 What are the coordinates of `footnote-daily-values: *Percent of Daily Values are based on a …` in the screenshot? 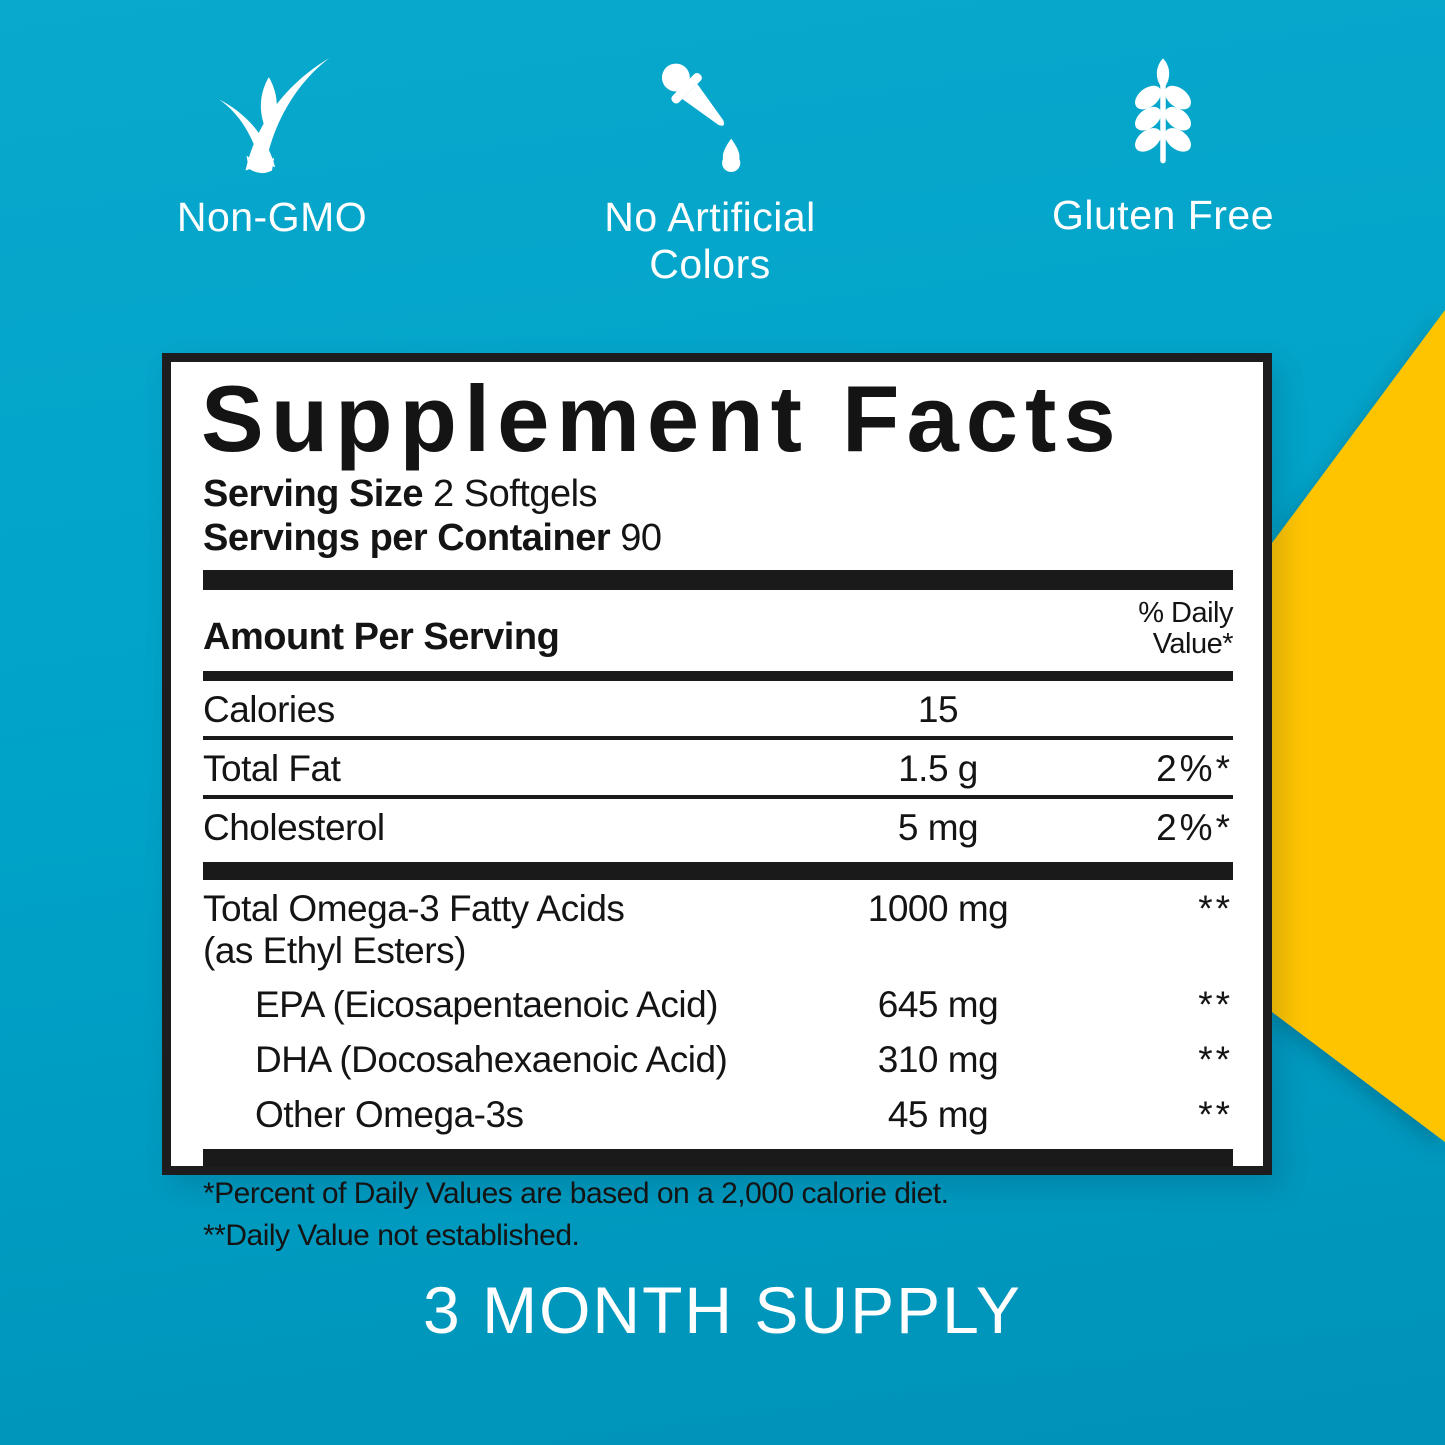 It's located at (576, 1194).